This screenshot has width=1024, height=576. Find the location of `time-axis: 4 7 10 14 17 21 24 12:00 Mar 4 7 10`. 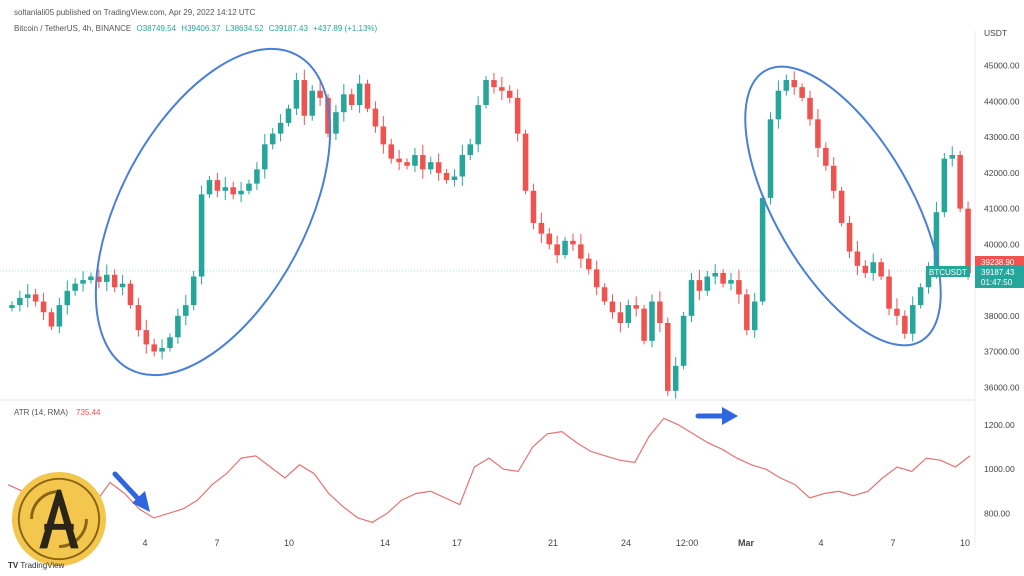

time-axis: 4 7 10 14 17 21 24 12:00 Mar 4 7 10 is located at coordinates (556, 543).